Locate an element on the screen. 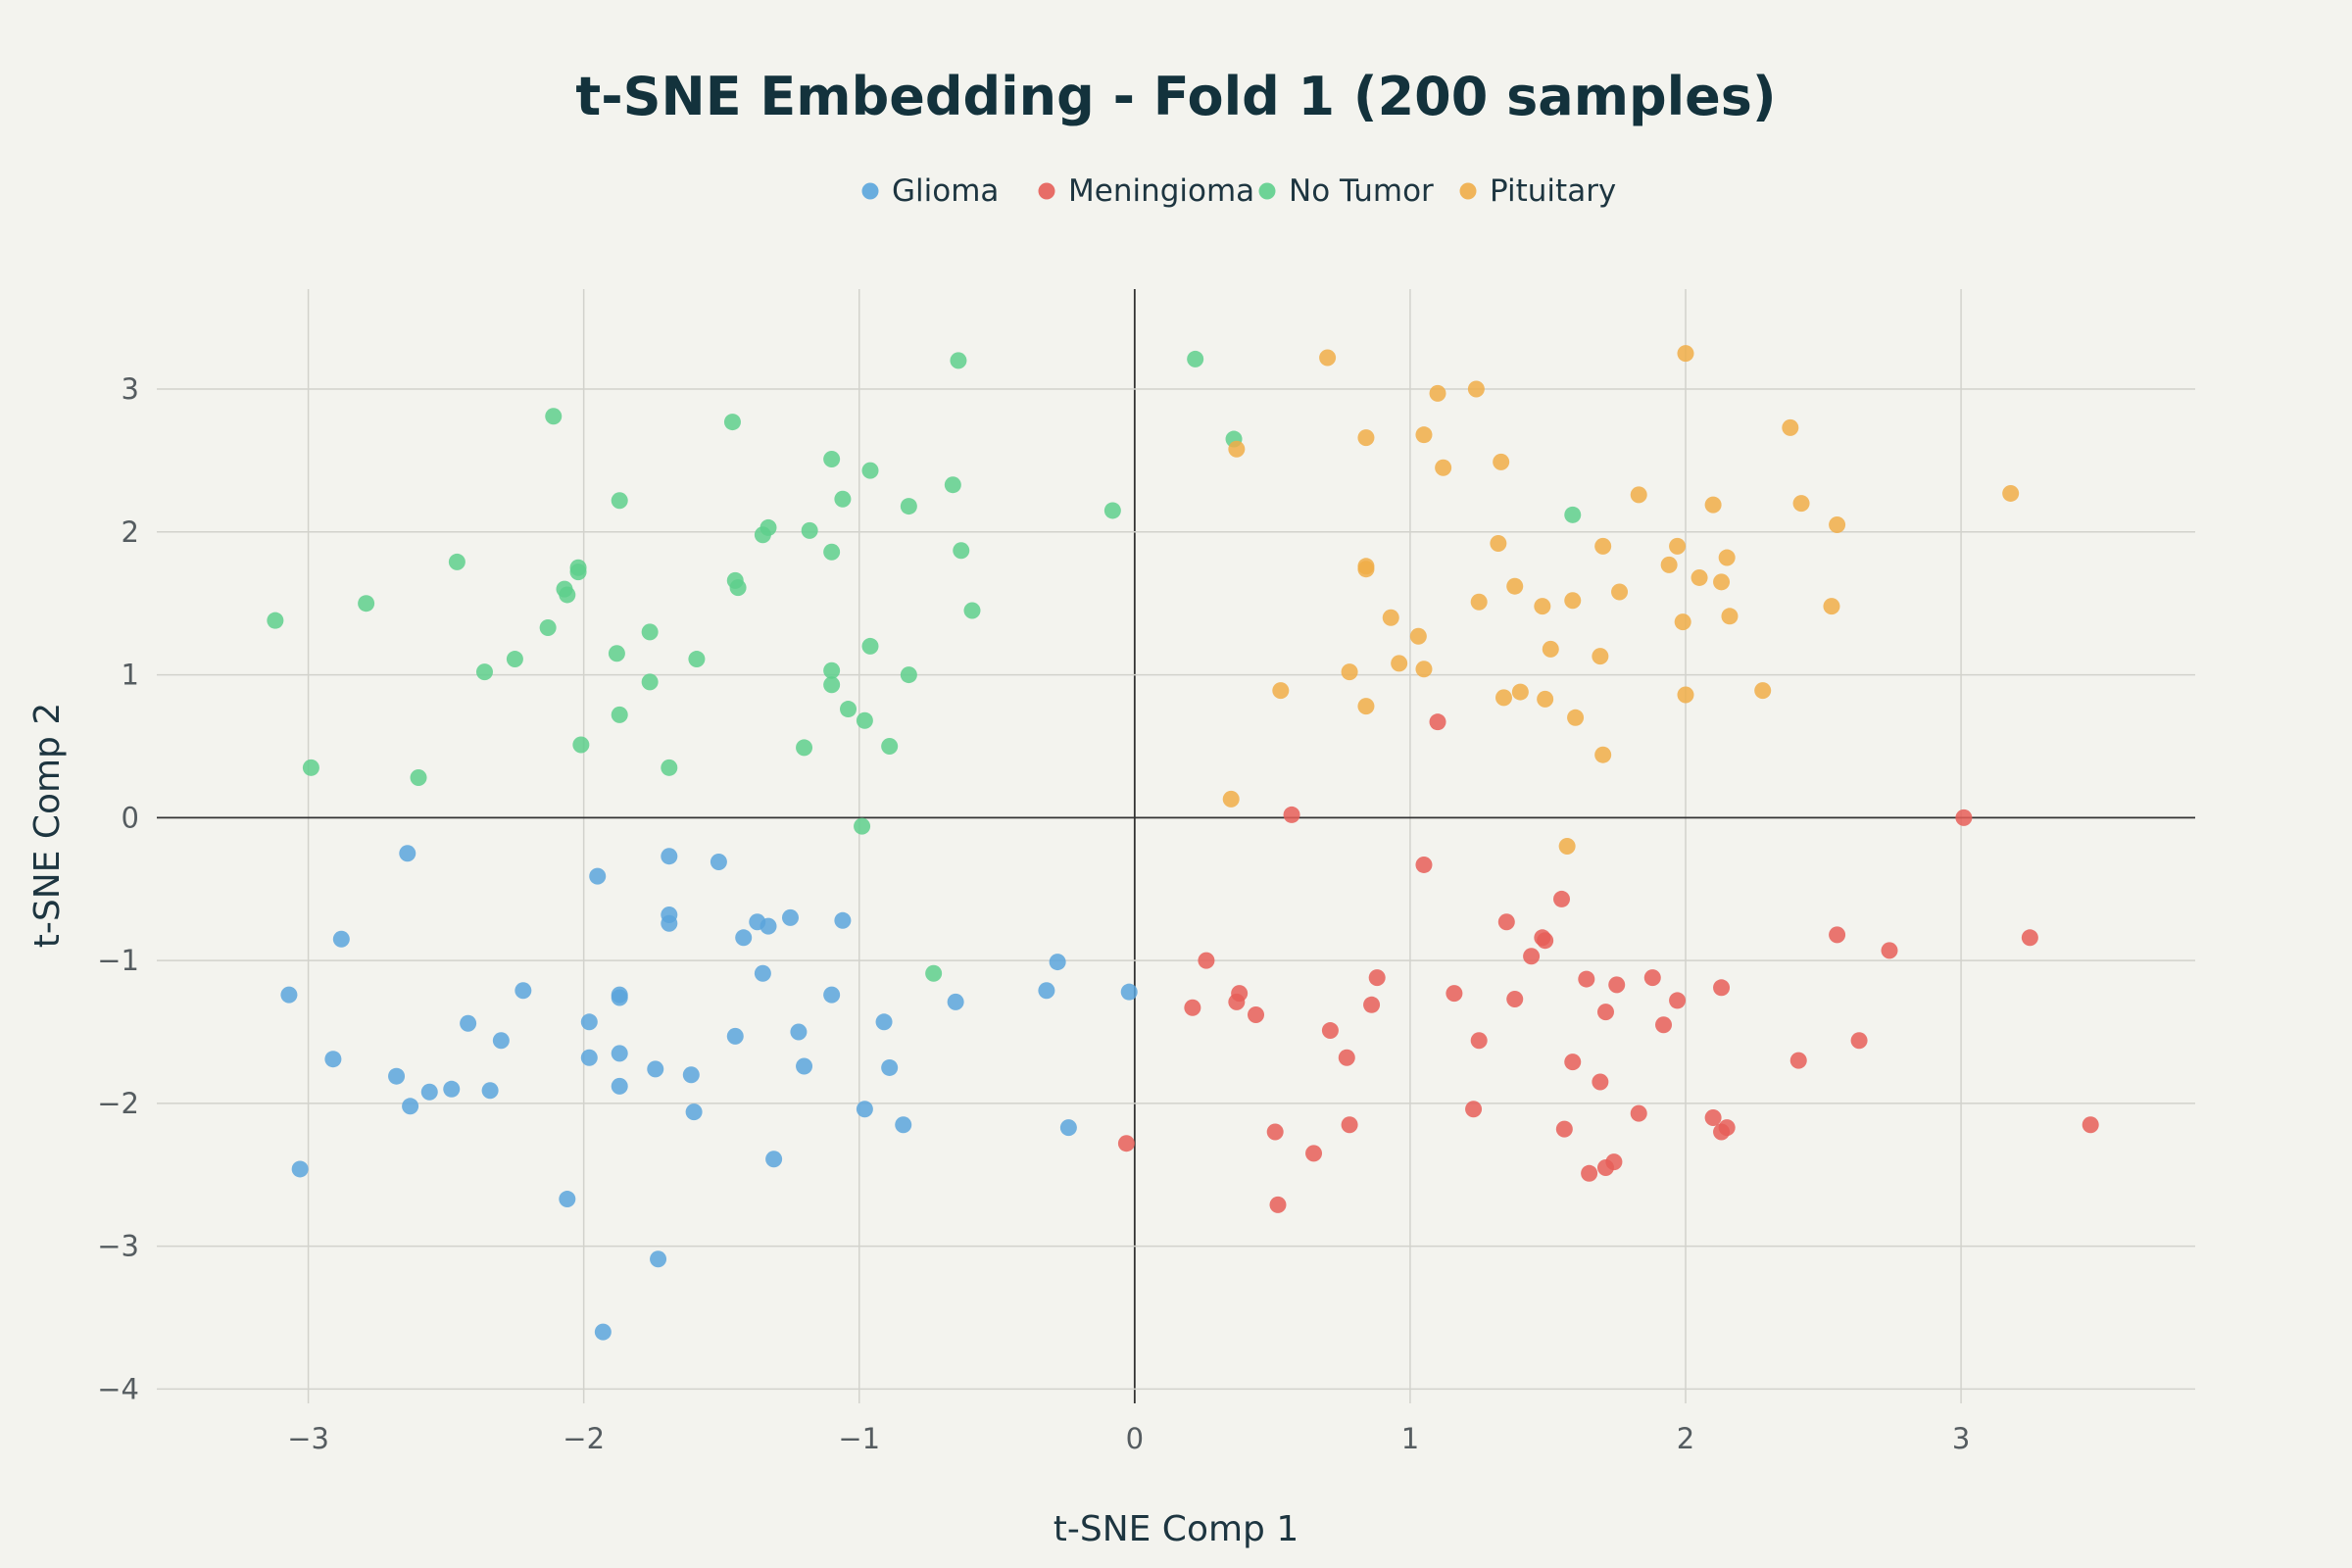  x-tick-label: 3 is located at coordinates (1961, 1438).